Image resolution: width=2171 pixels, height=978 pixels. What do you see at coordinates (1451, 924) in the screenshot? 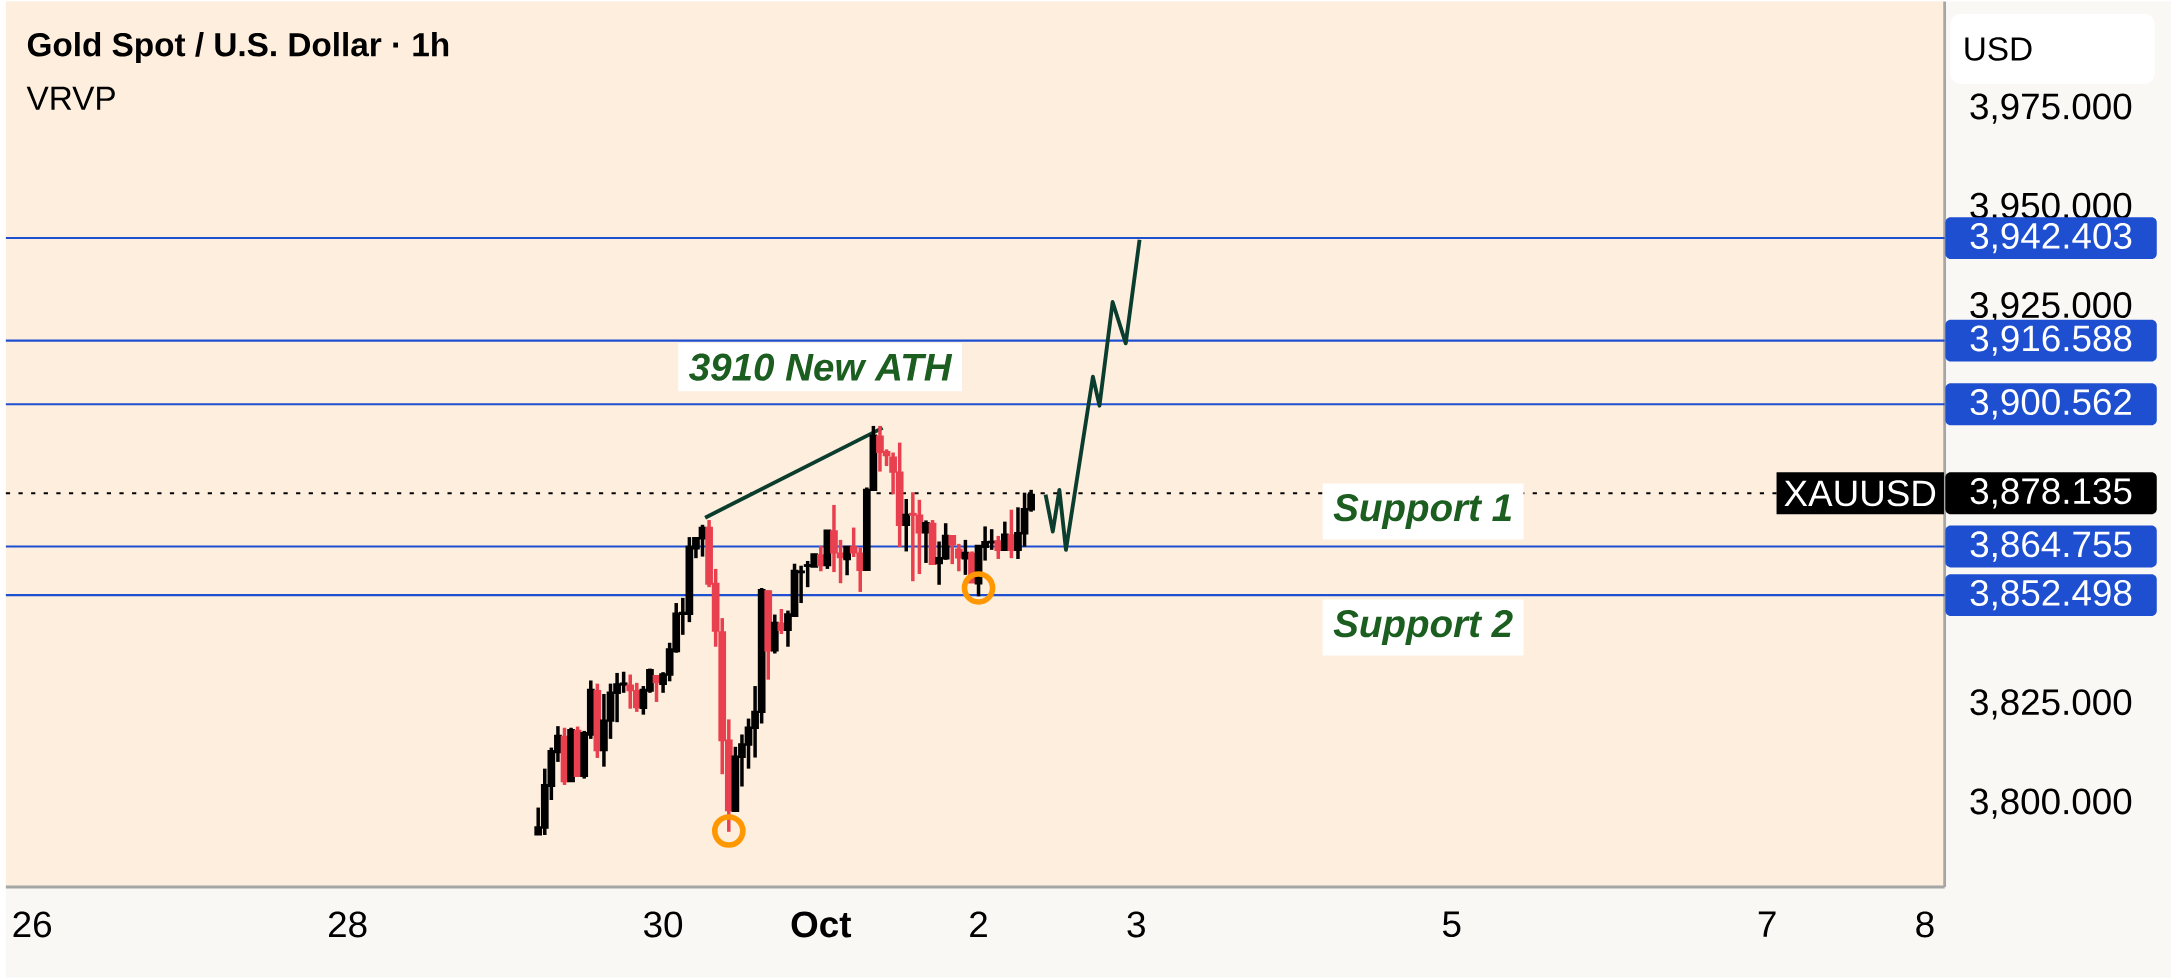
I see `x-tick-label: 5` at bounding box center [1451, 924].